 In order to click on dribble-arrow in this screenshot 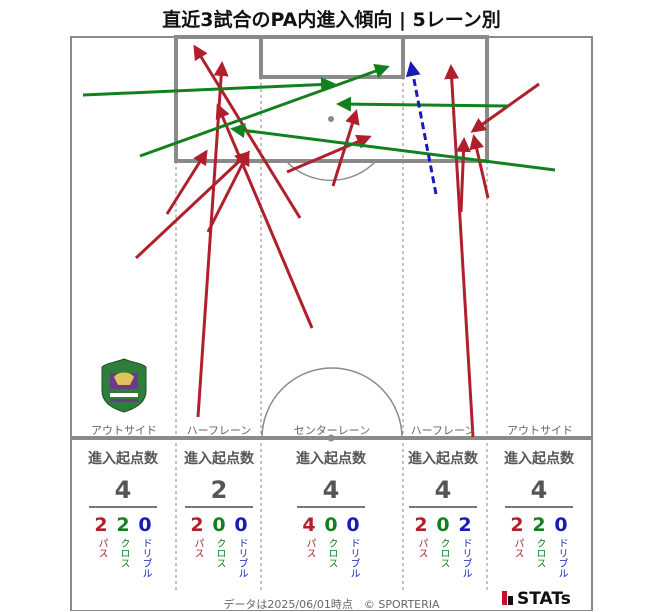, I will do `click(421, 128)`.